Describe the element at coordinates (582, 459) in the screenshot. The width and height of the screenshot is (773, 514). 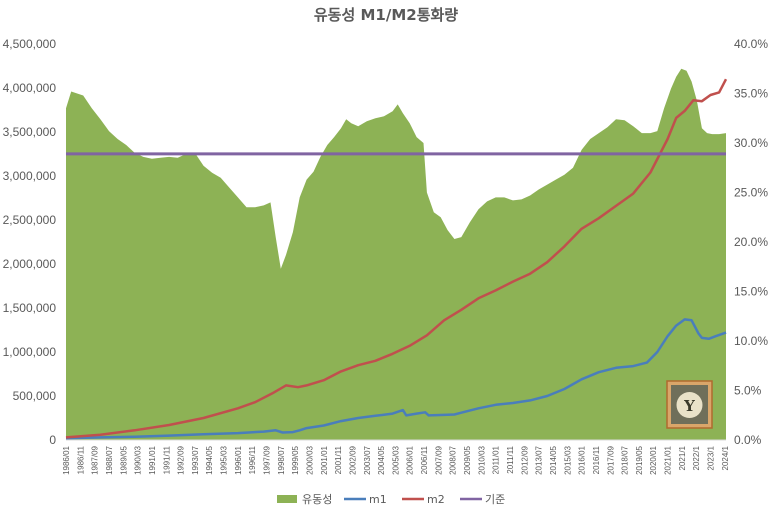
I see `x-tick-label: 2016/01` at that location.